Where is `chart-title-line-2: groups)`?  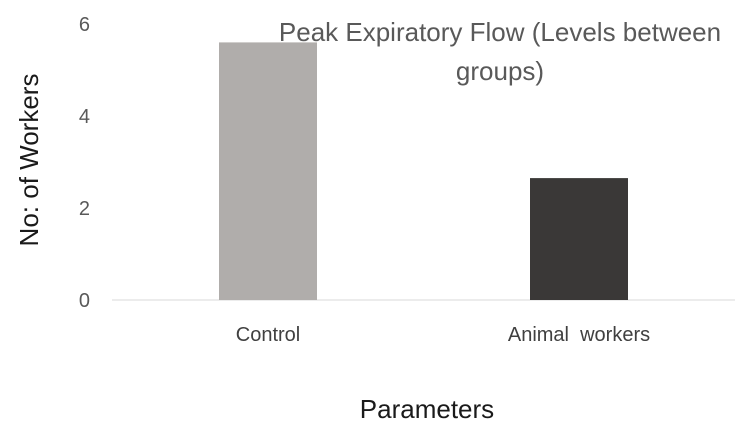 chart-title-line-2: groups) is located at coordinates (500, 71).